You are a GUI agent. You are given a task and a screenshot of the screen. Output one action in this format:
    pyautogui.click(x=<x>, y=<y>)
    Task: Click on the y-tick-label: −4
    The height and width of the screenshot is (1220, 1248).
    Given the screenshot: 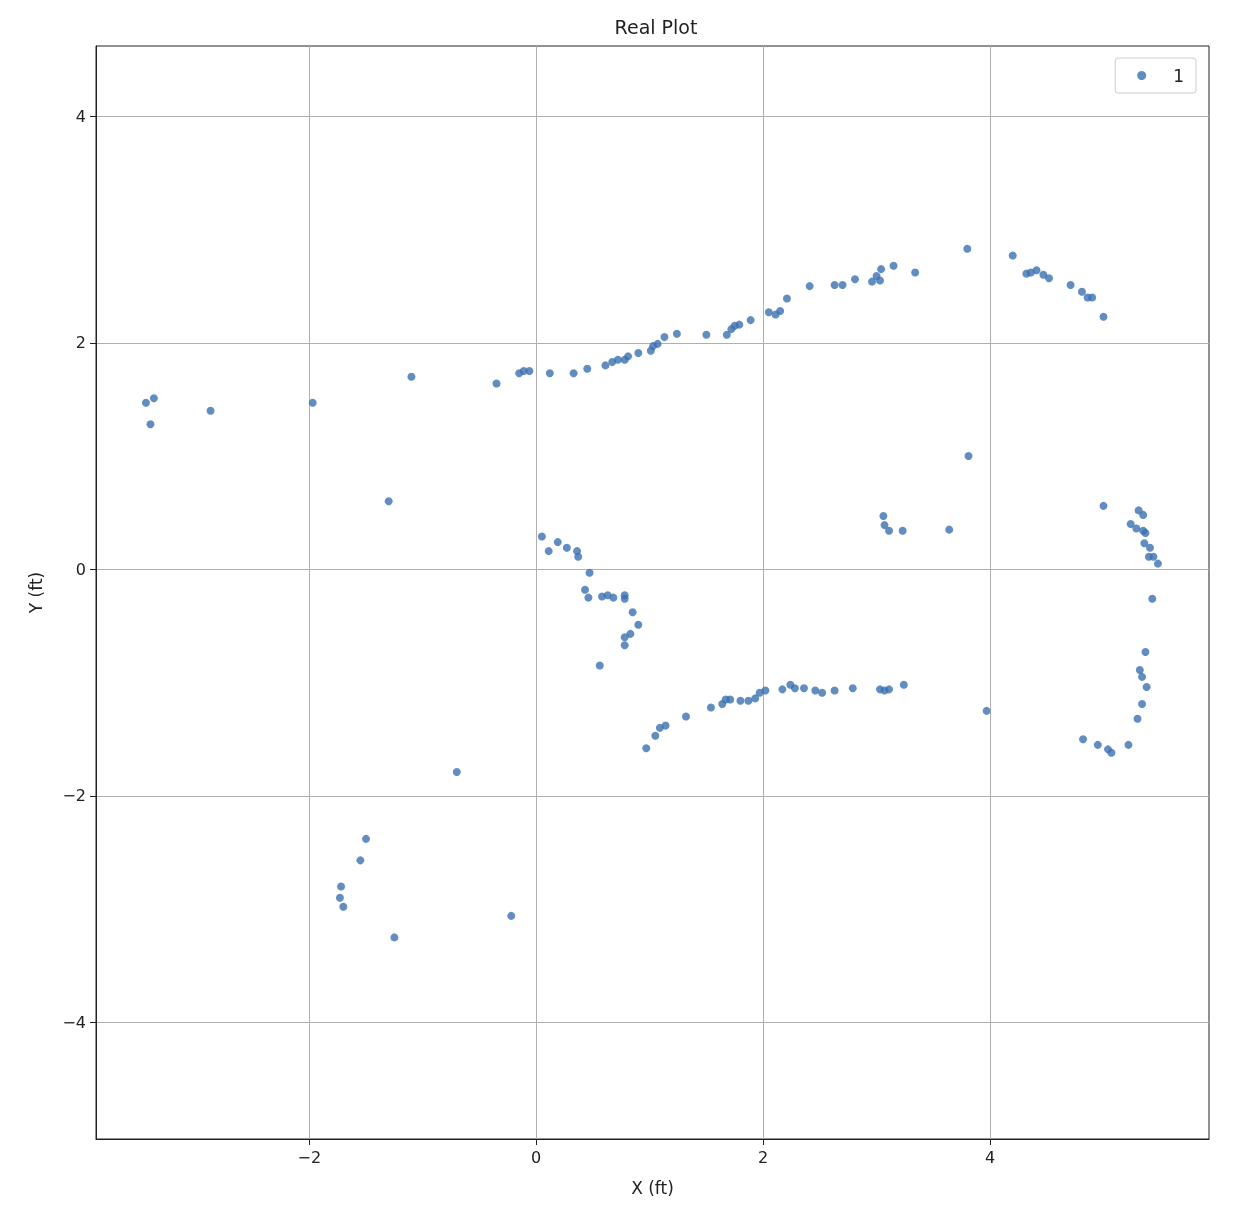 What is the action you would take?
    pyautogui.click(x=74, y=1022)
    